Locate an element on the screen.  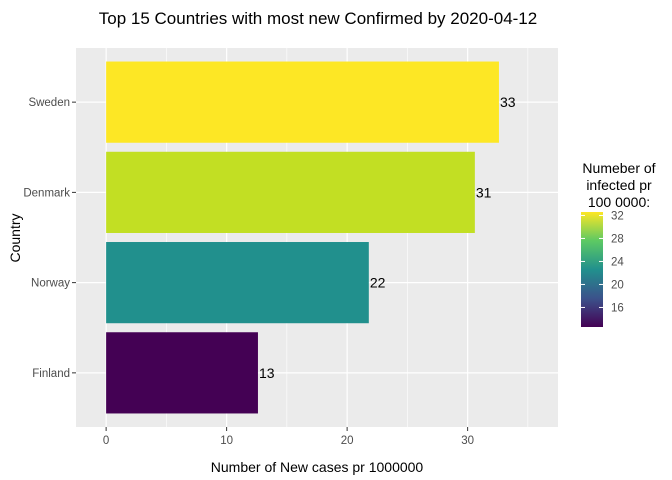
y-axis: Sweden Denmark Norway Finland is located at coordinates (49, 238).